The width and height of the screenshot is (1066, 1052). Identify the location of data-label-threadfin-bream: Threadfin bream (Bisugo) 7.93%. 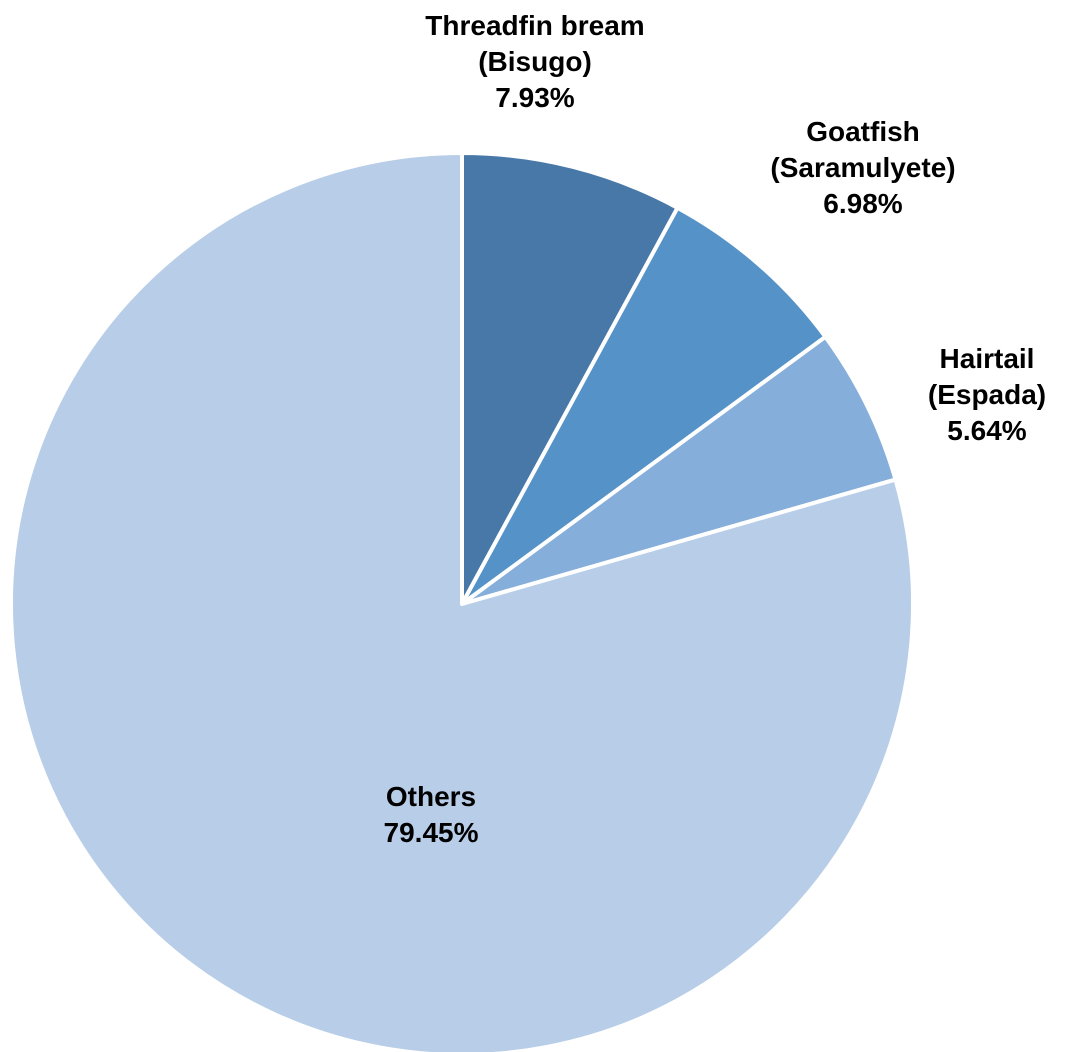
(534, 61).